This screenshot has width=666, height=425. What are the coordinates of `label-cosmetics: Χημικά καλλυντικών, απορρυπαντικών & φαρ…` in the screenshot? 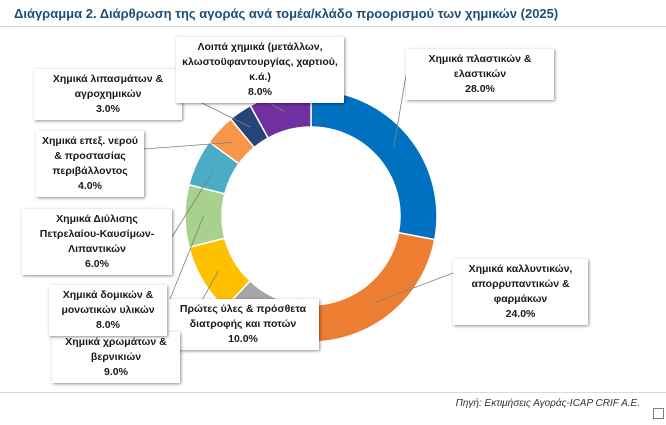 It's located at (520, 292).